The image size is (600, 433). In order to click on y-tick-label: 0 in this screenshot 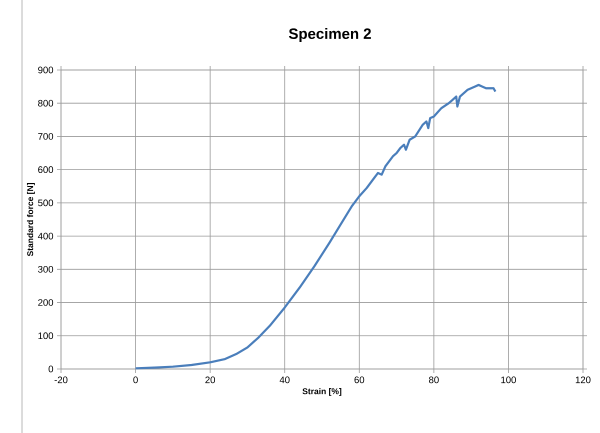, I will do `click(51, 369)`.